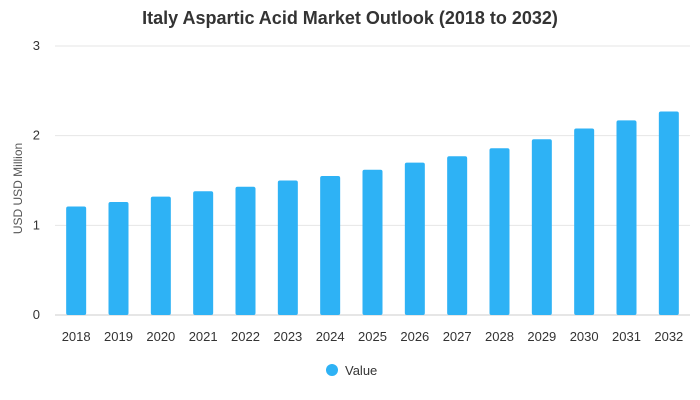 Image resolution: width=700 pixels, height=400 pixels. Describe the element at coordinates (203, 253) in the screenshot. I see `bar-2021` at that location.